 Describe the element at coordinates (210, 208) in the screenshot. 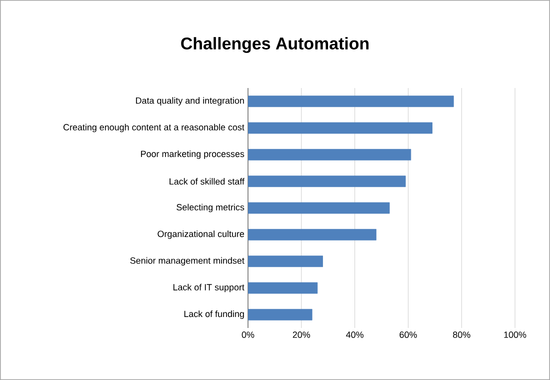

I see `y-tick-label: Selecting metrics` at that location.